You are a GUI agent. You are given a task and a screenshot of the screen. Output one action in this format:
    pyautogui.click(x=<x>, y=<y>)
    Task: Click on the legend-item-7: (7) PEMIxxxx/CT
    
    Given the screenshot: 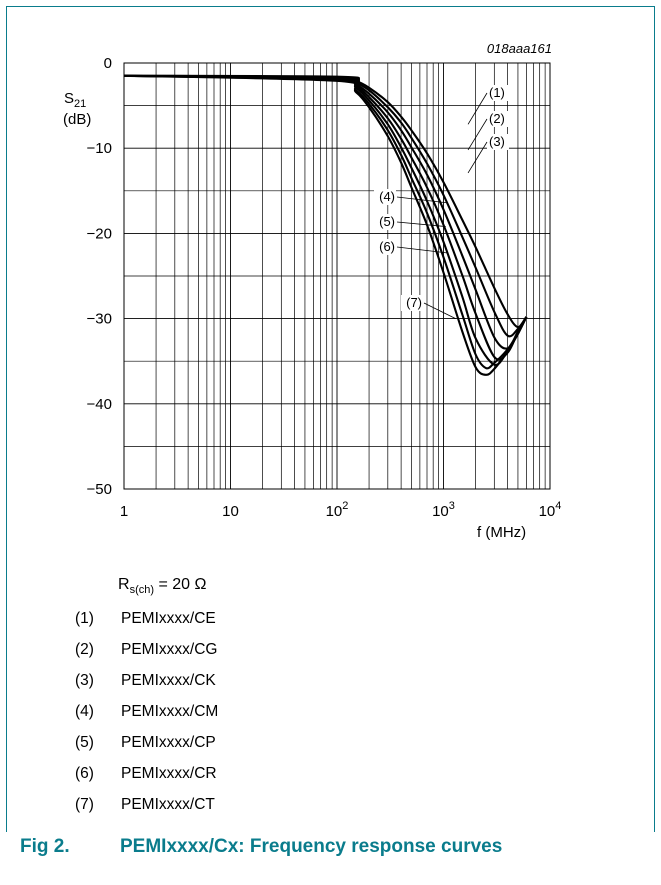 What is the action you would take?
    pyautogui.click(x=145, y=805)
    